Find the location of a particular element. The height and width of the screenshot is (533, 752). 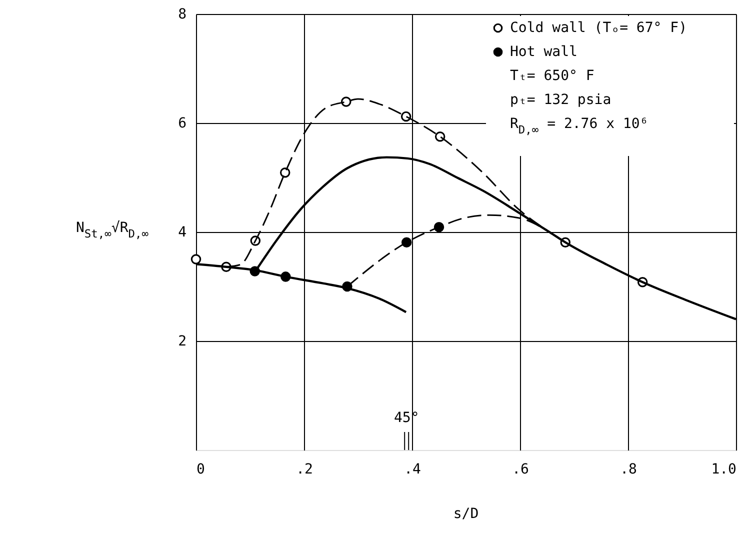

legend-label: Hot wall is located at coordinates (544, 52).